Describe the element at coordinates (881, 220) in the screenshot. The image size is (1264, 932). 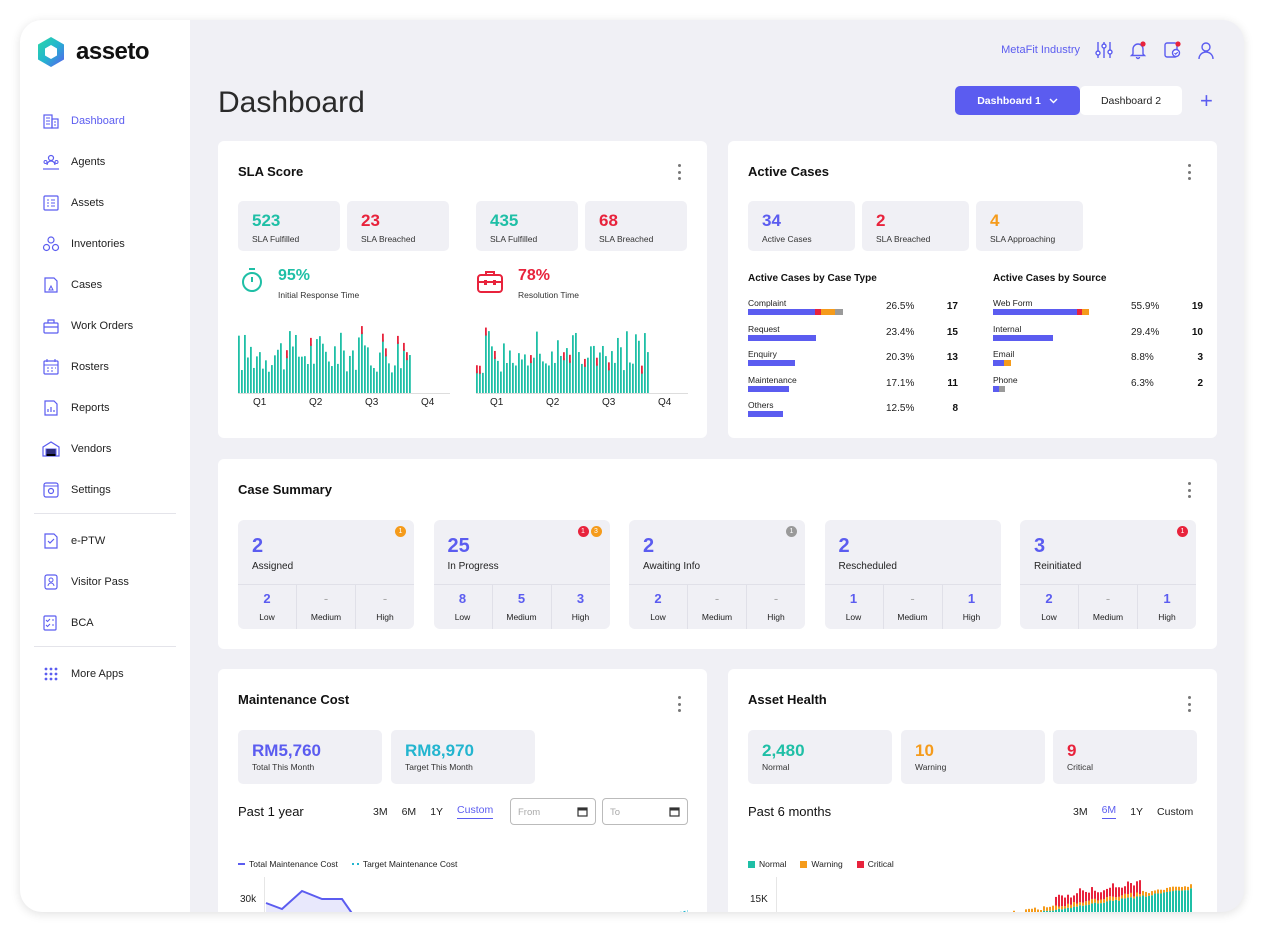
I see `stat-value: 2` at that location.